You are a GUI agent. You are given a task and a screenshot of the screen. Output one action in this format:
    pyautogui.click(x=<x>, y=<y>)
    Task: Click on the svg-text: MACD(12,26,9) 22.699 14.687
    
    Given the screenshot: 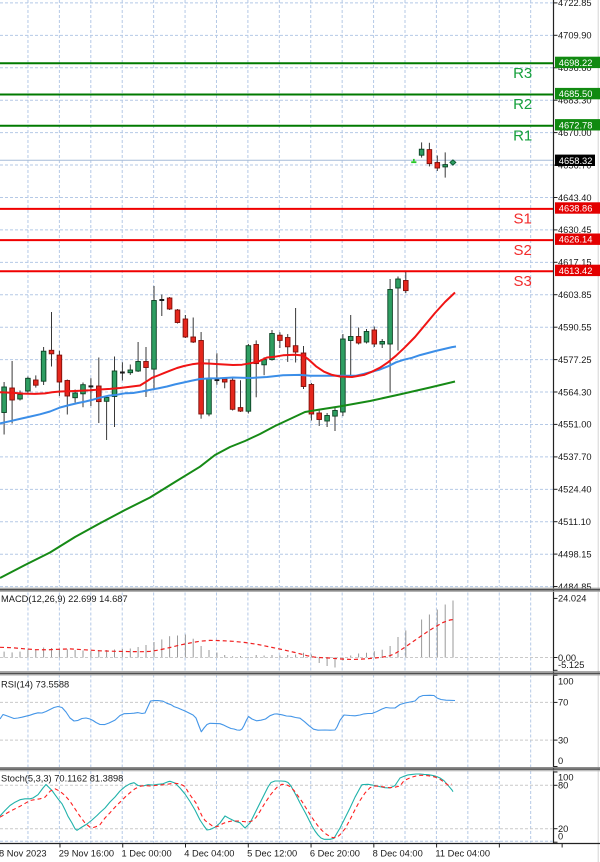 What is the action you would take?
    pyautogui.click(x=64, y=599)
    